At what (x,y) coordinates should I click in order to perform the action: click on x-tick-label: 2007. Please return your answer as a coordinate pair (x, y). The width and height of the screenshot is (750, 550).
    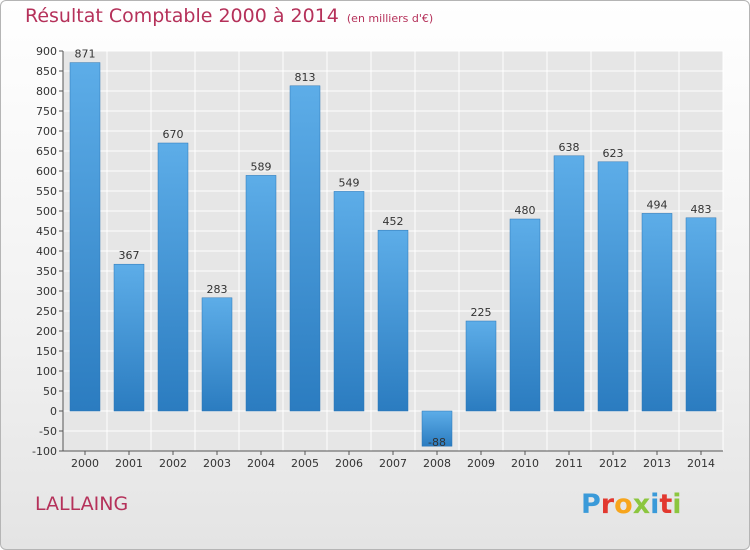
    Looking at the image, I should click on (393, 463).